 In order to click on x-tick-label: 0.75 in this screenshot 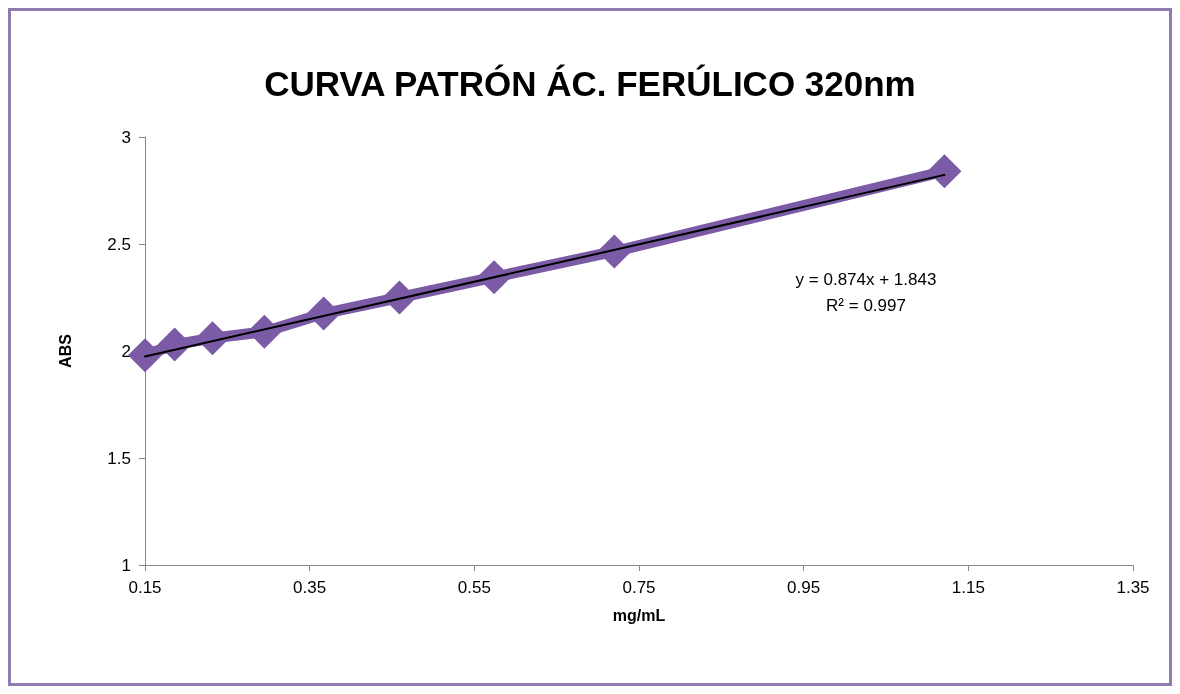, I will do `click(639, 587)`.